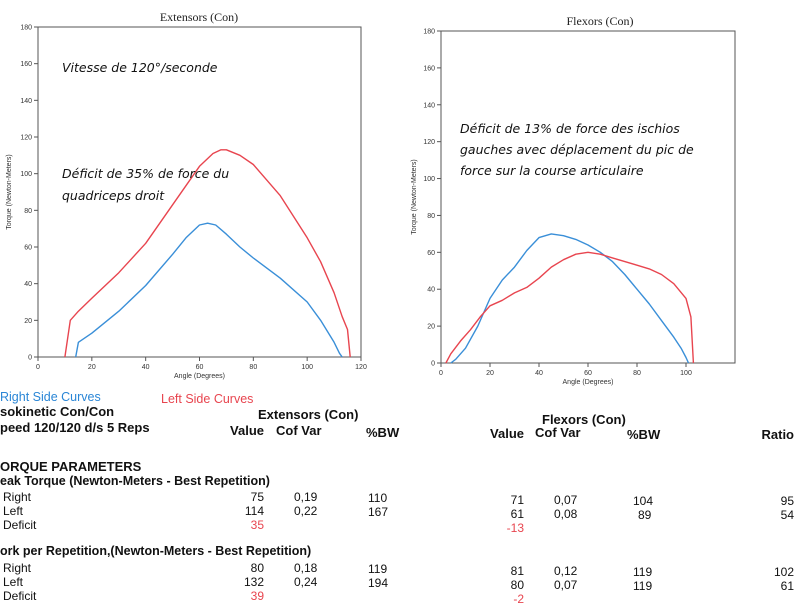 This screenshot has width=797, height=607. Describe the element at coordinates (783, 572) in the screenshot. I see `ratio: 102` at that location.